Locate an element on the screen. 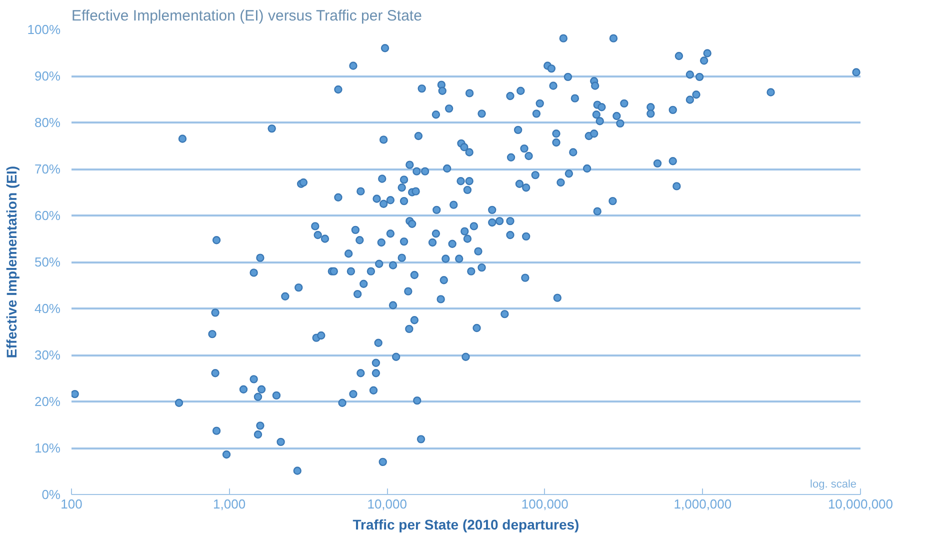  y-axis-title: Effective Implementation (EI) is located at coordinates (11, 262).